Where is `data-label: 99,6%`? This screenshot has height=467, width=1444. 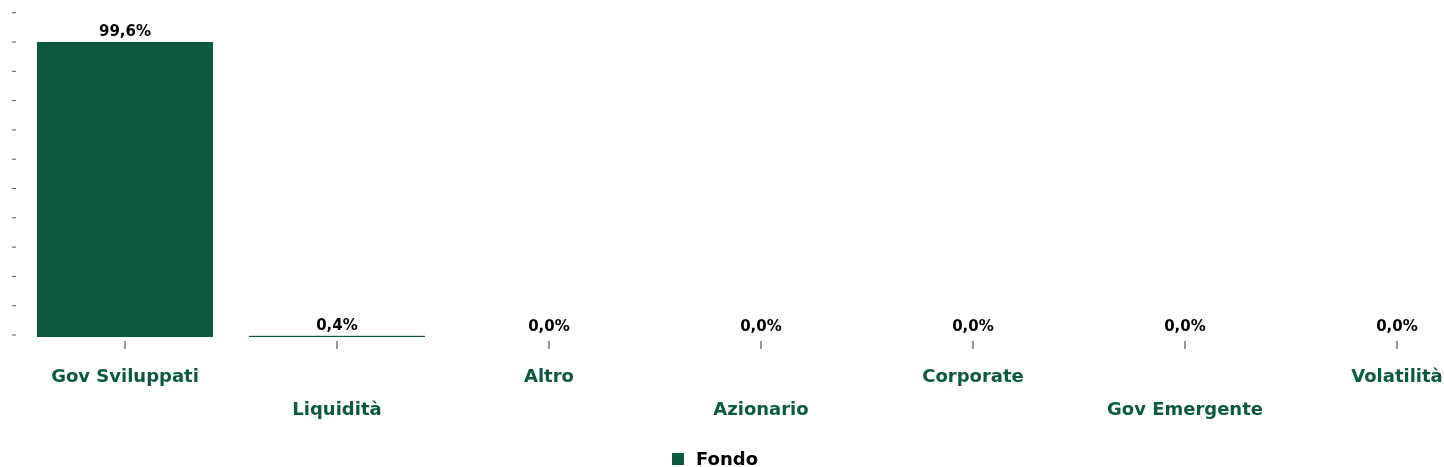 data-label: 99,6% is located at coordinates (125, 31).